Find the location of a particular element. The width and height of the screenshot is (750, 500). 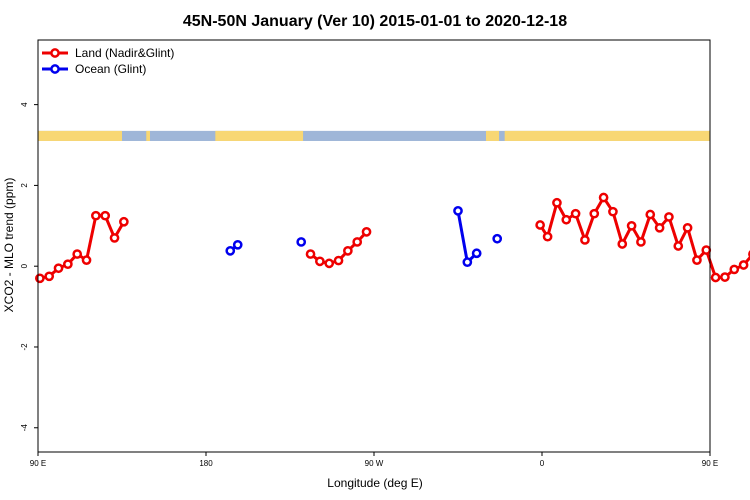

x-tick-label: 90 W is located at coordinates (374, 463).